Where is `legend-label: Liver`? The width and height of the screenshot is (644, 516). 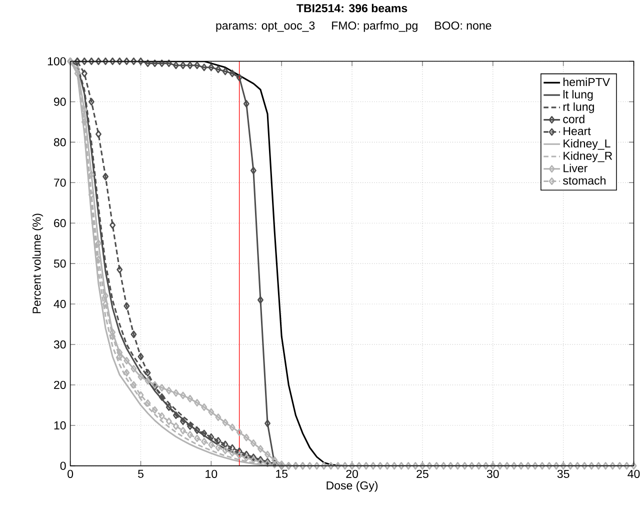 legend-label: Liver is located at coordinates (576, 168).